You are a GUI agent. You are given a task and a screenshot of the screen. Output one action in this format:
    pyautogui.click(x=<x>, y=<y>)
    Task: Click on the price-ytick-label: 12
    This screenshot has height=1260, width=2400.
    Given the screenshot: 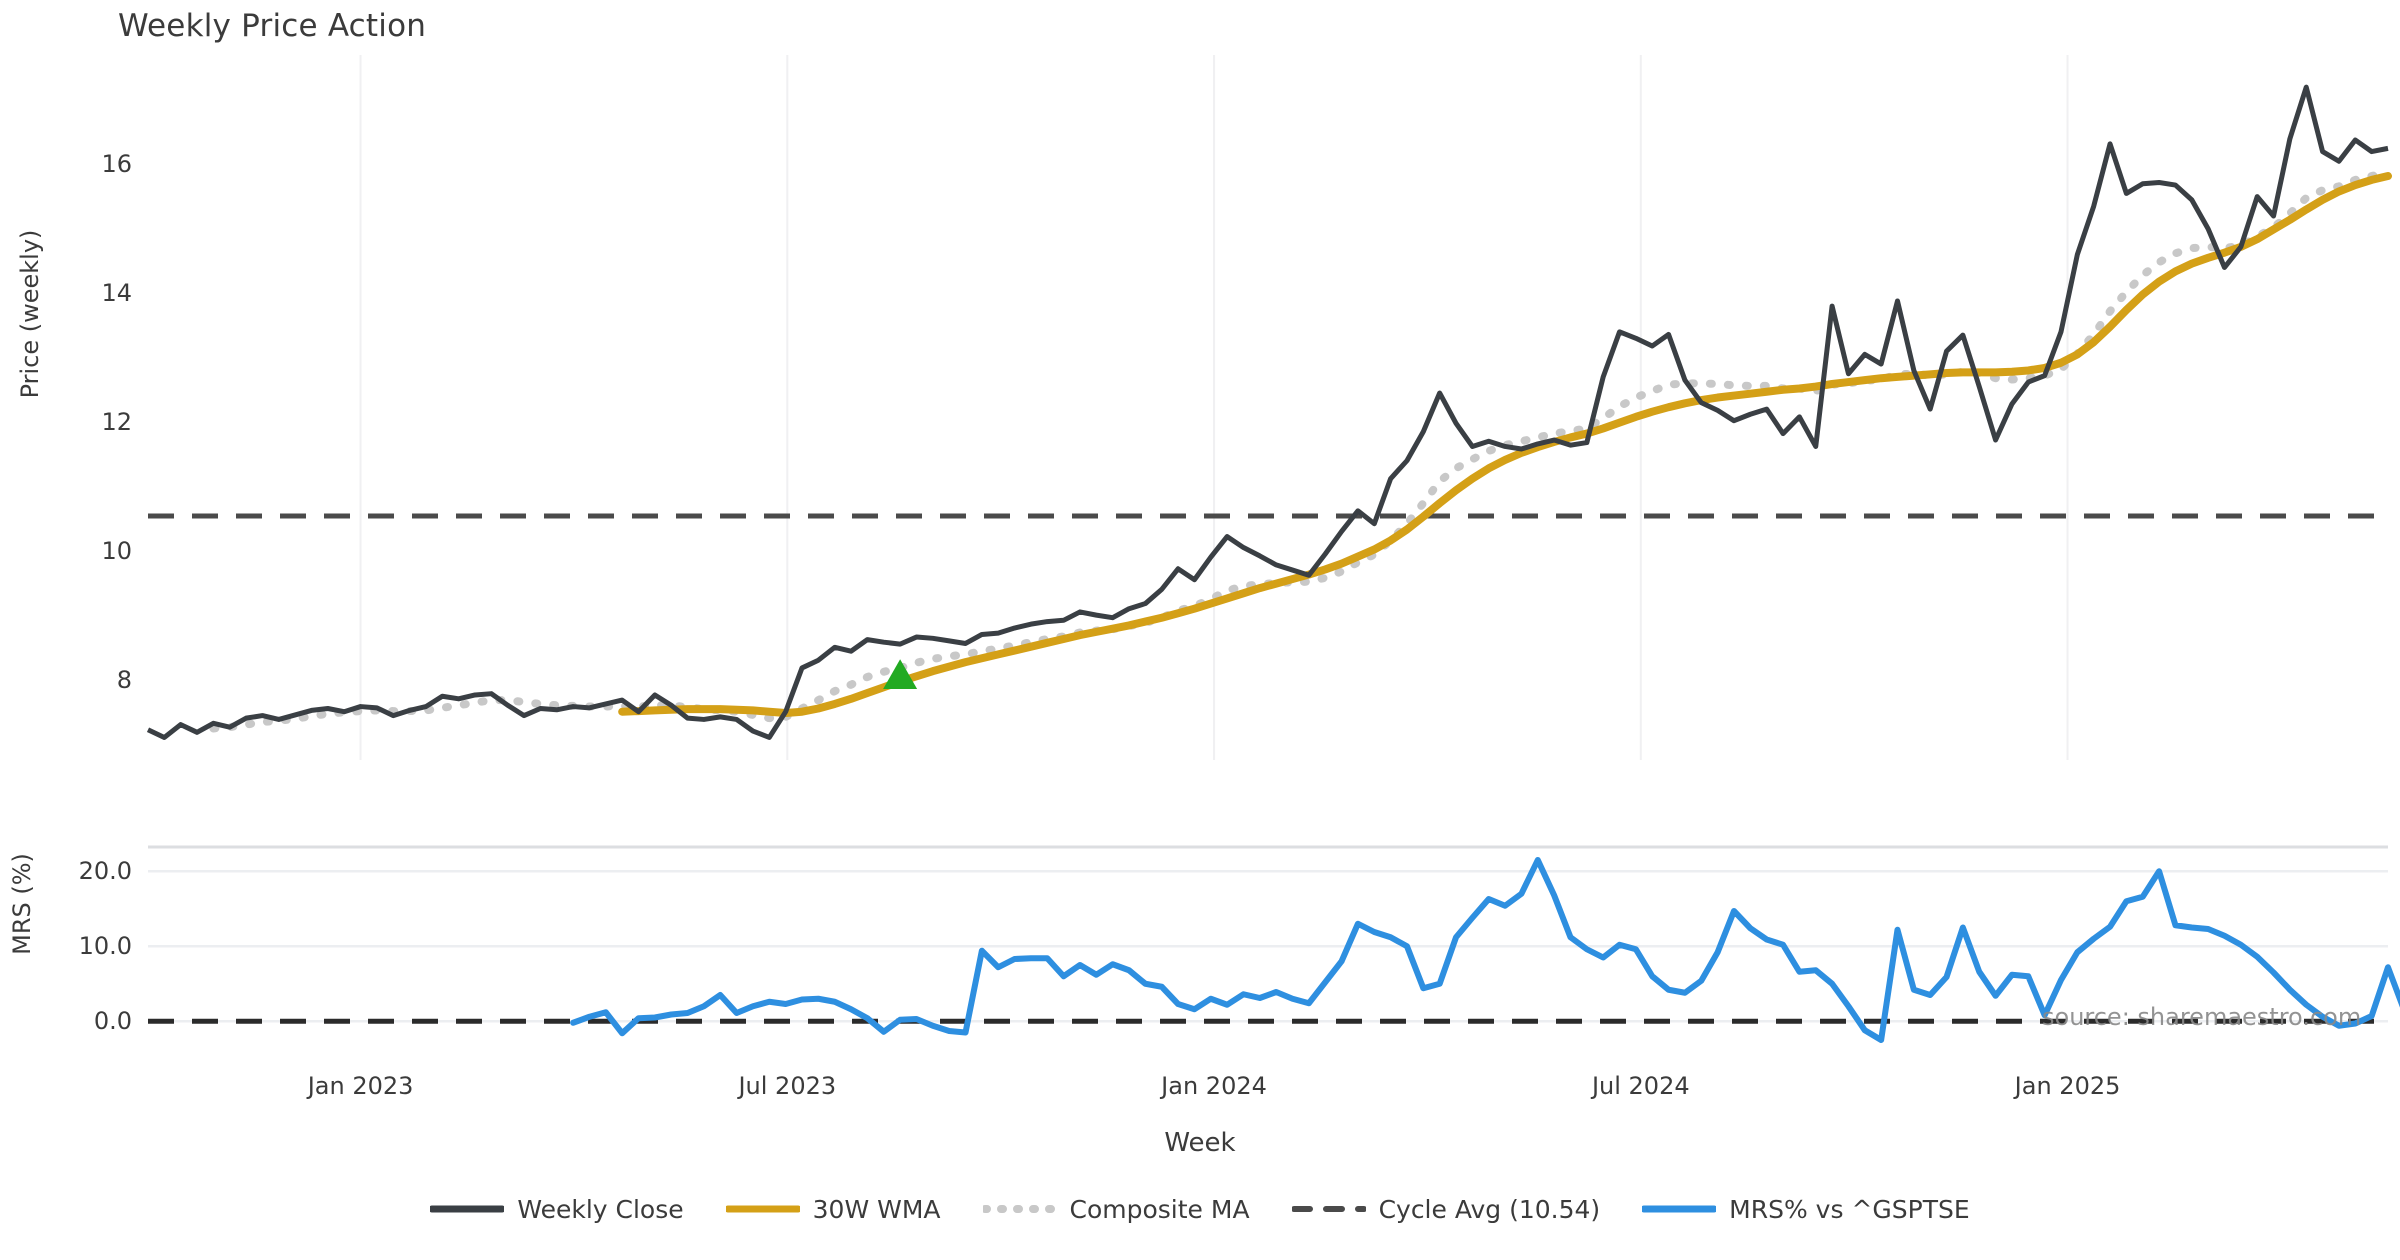 What is the action you would take?
    pyautogui.click(x=116, y=421)
    